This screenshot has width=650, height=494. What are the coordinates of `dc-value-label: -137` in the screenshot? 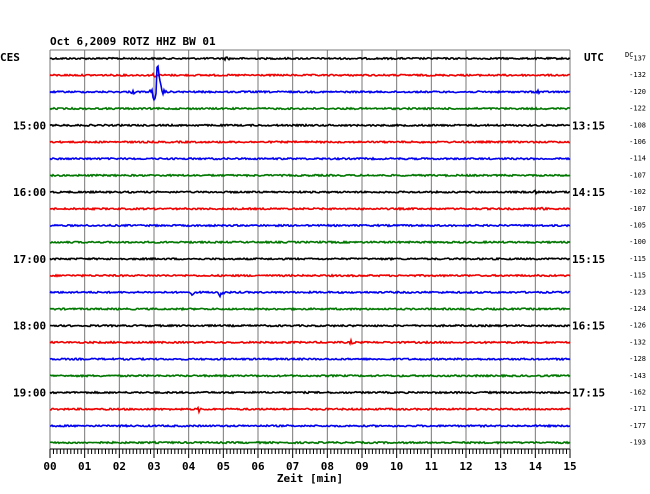 It's located at (637, 59).